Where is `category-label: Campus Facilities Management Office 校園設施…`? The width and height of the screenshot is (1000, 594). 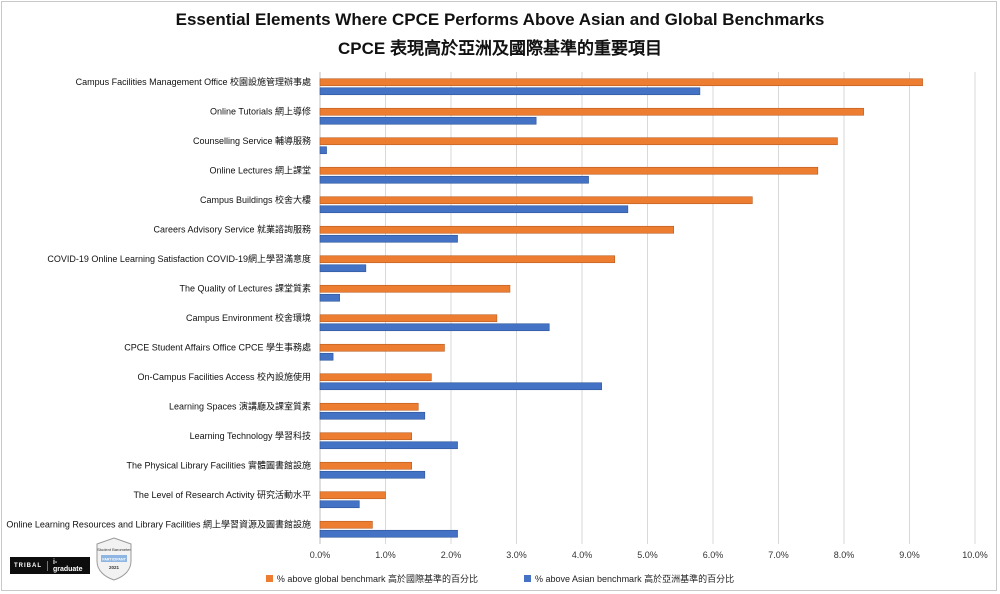 category-label: Campus Facilities Management Office 校園設施… is located at coordinates (193, 81).